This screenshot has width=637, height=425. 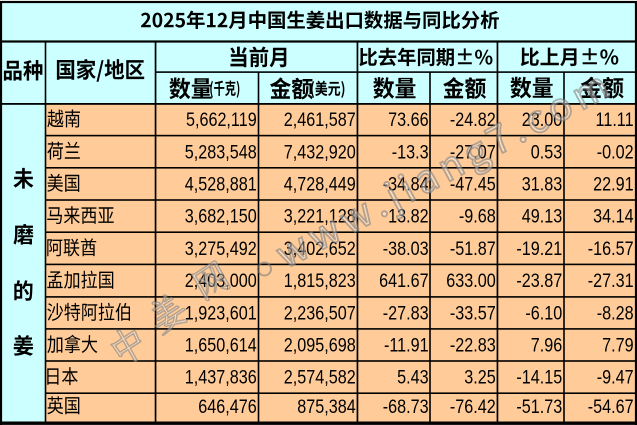 What do you see at coordinates (221, 313) in the screenshot?
I see `svg-text: 1,923,601` at bounding box center [221, 313].